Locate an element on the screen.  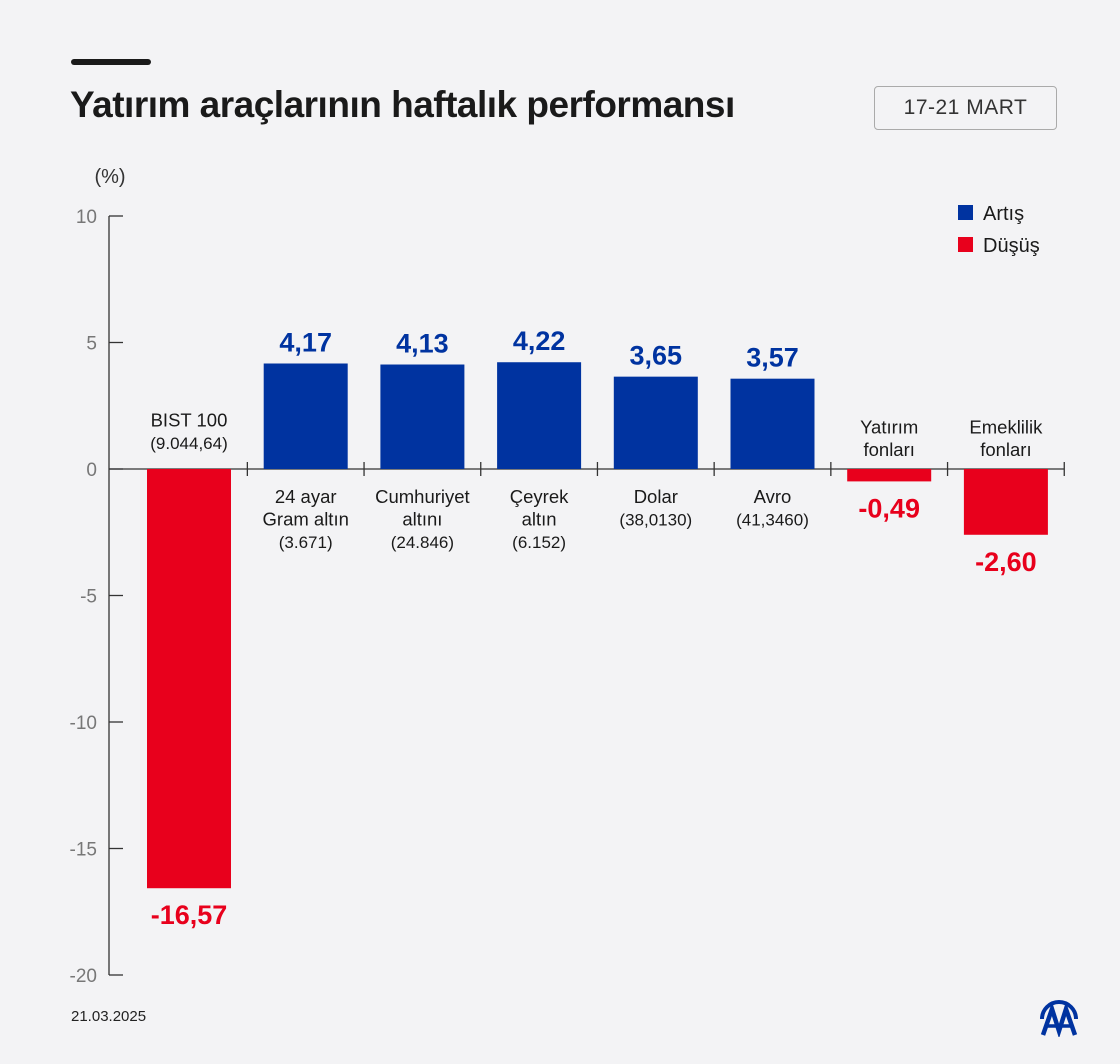
data-label: 3,57 is located at coordinates (772, 358).